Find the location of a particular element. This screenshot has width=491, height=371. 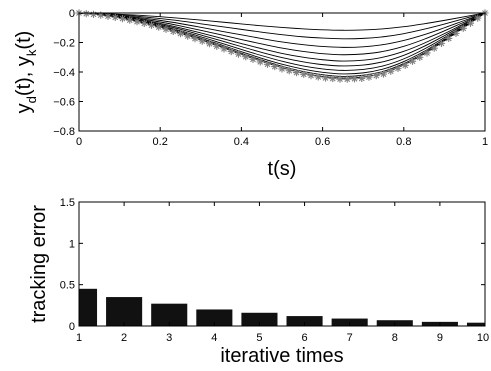

x-tick-label: 4 is located at coordinates (214, 338).